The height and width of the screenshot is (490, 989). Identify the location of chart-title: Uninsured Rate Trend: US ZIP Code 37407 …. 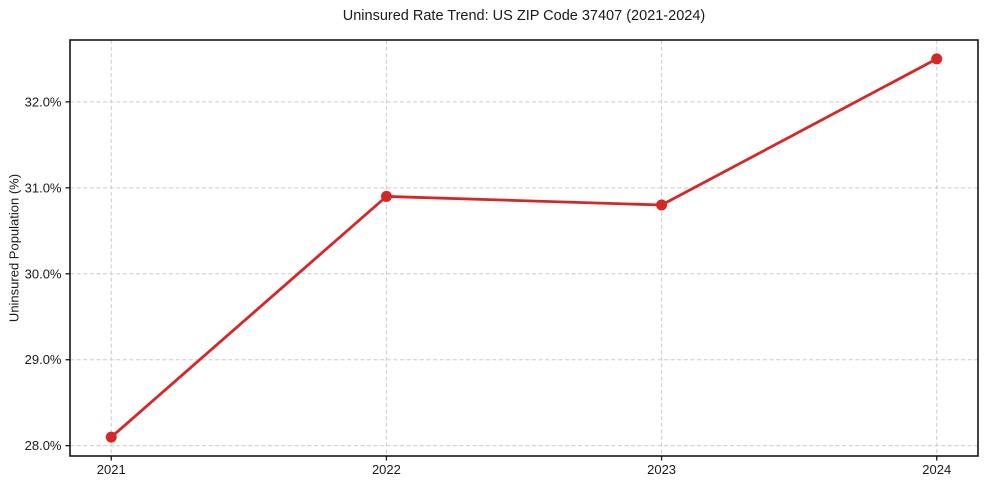
(524, 16).